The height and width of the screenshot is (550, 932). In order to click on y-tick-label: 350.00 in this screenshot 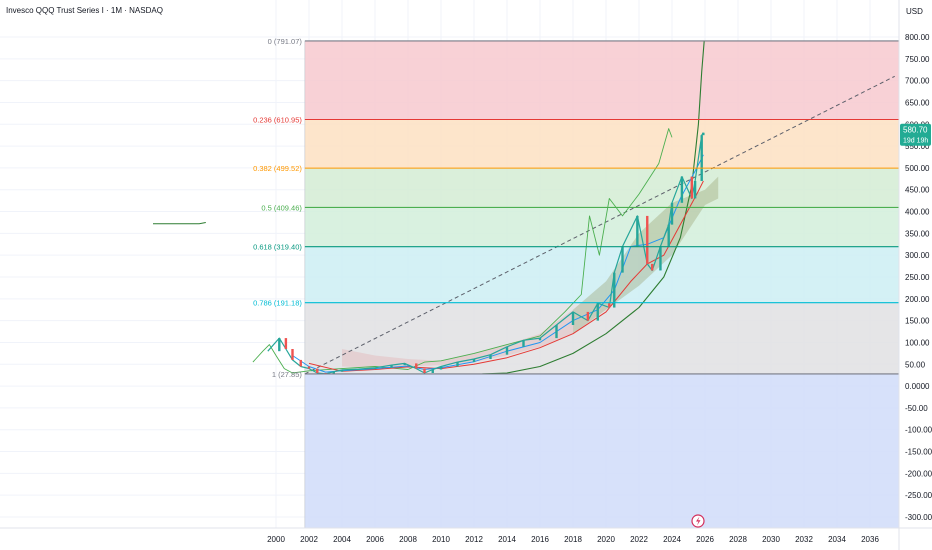, I will do `click(917, 233)`.